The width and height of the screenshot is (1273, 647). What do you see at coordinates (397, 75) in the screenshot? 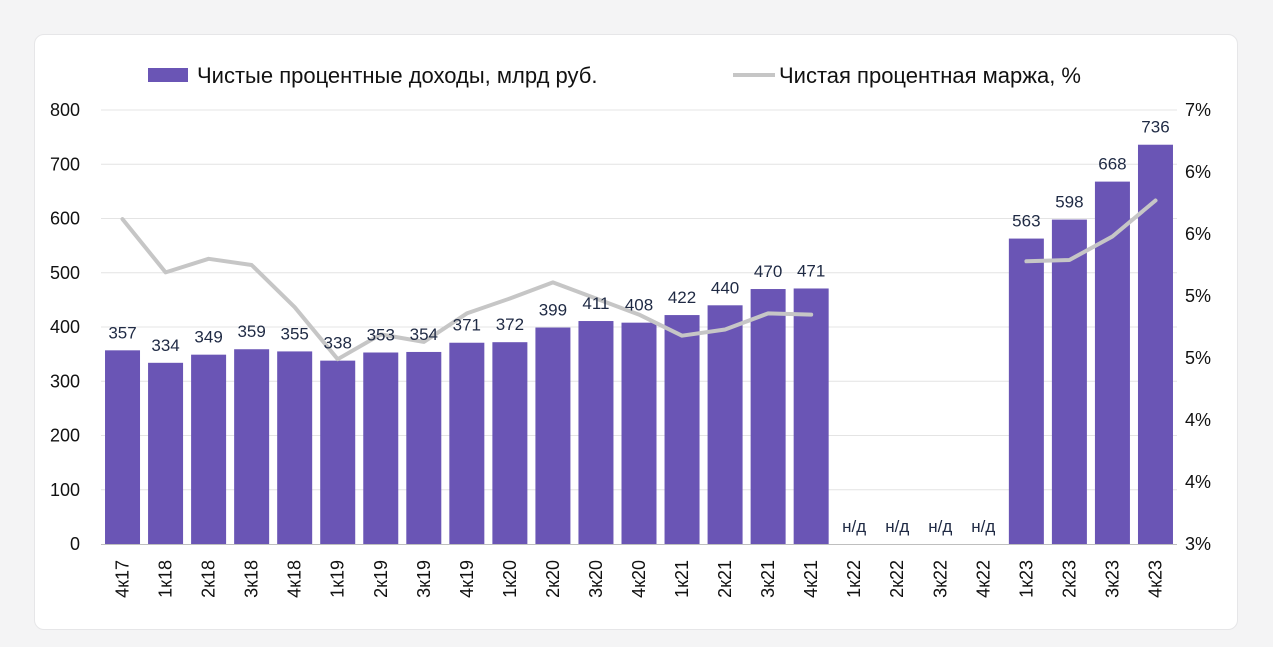
I see `legend-bar-label: Чистые процентные доходы, млрд руб.` at bounding box center [397, 75].